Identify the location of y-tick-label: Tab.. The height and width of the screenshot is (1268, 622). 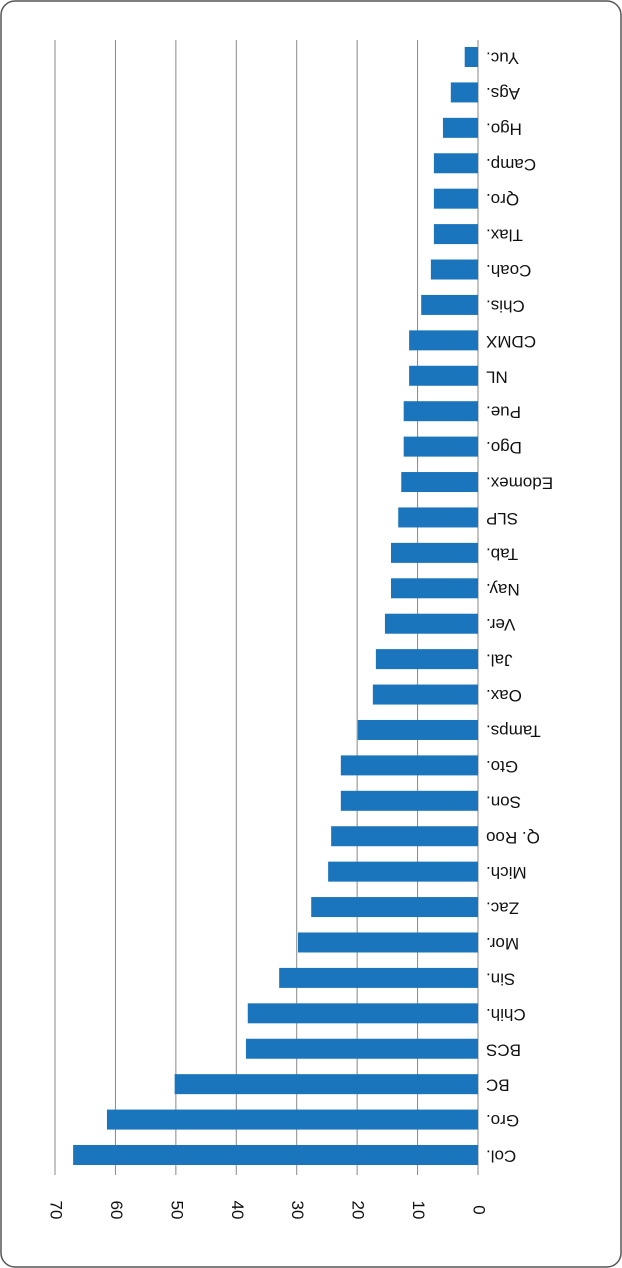
(502, 553).